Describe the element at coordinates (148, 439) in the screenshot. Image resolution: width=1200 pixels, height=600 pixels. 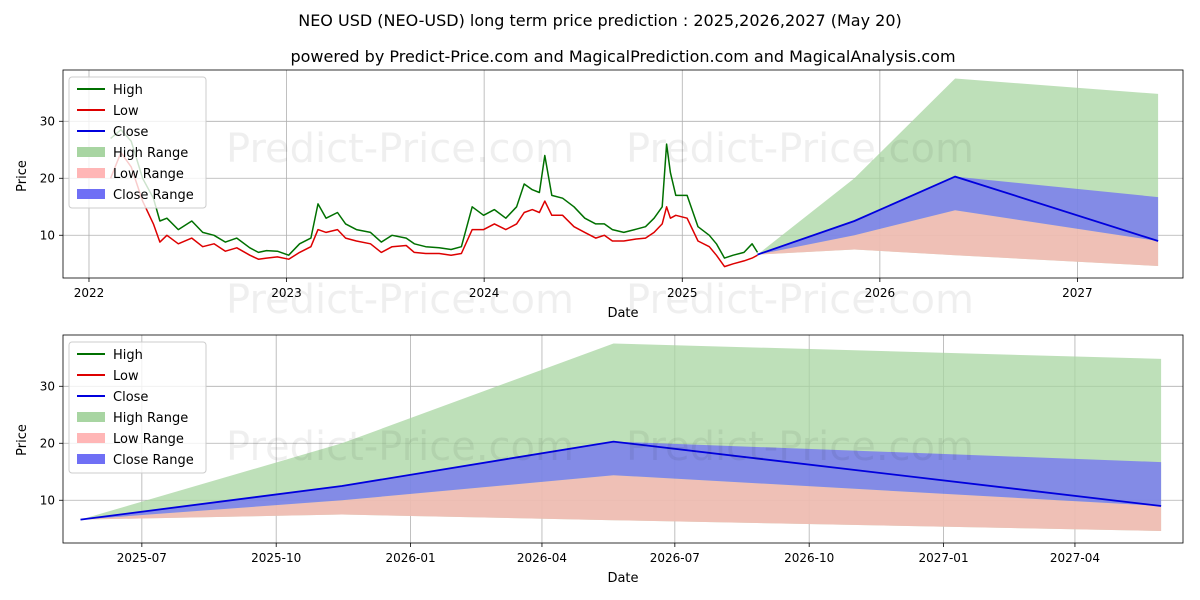
I see `bottom-legend-label: Low Range` at that location.